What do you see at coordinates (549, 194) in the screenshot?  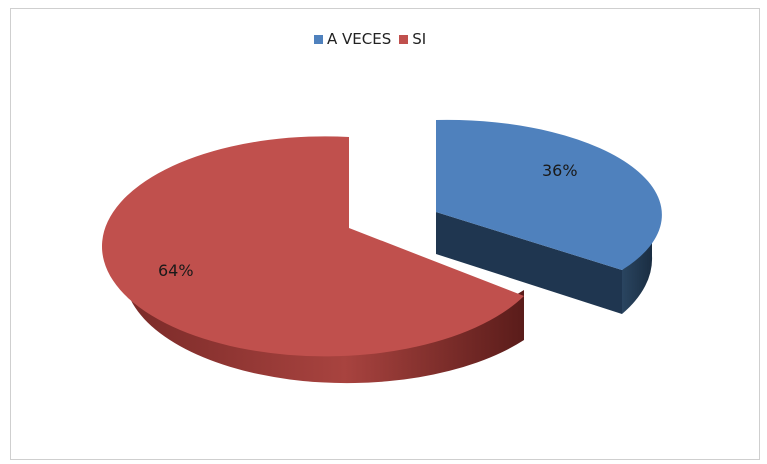 I see `slice-a-veces-top` at bounding box center [549, 194].